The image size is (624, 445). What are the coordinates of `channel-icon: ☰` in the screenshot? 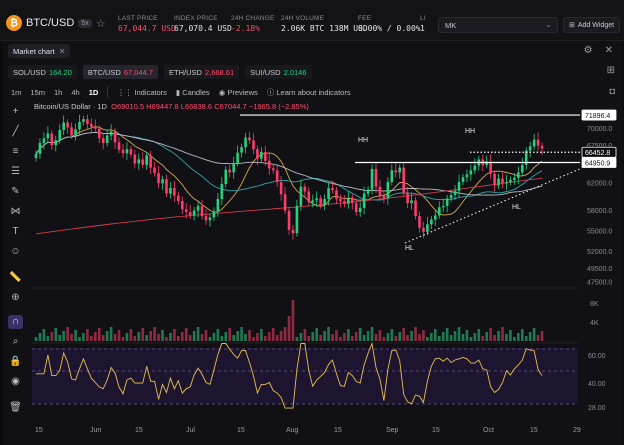 It's located at (15, 171).